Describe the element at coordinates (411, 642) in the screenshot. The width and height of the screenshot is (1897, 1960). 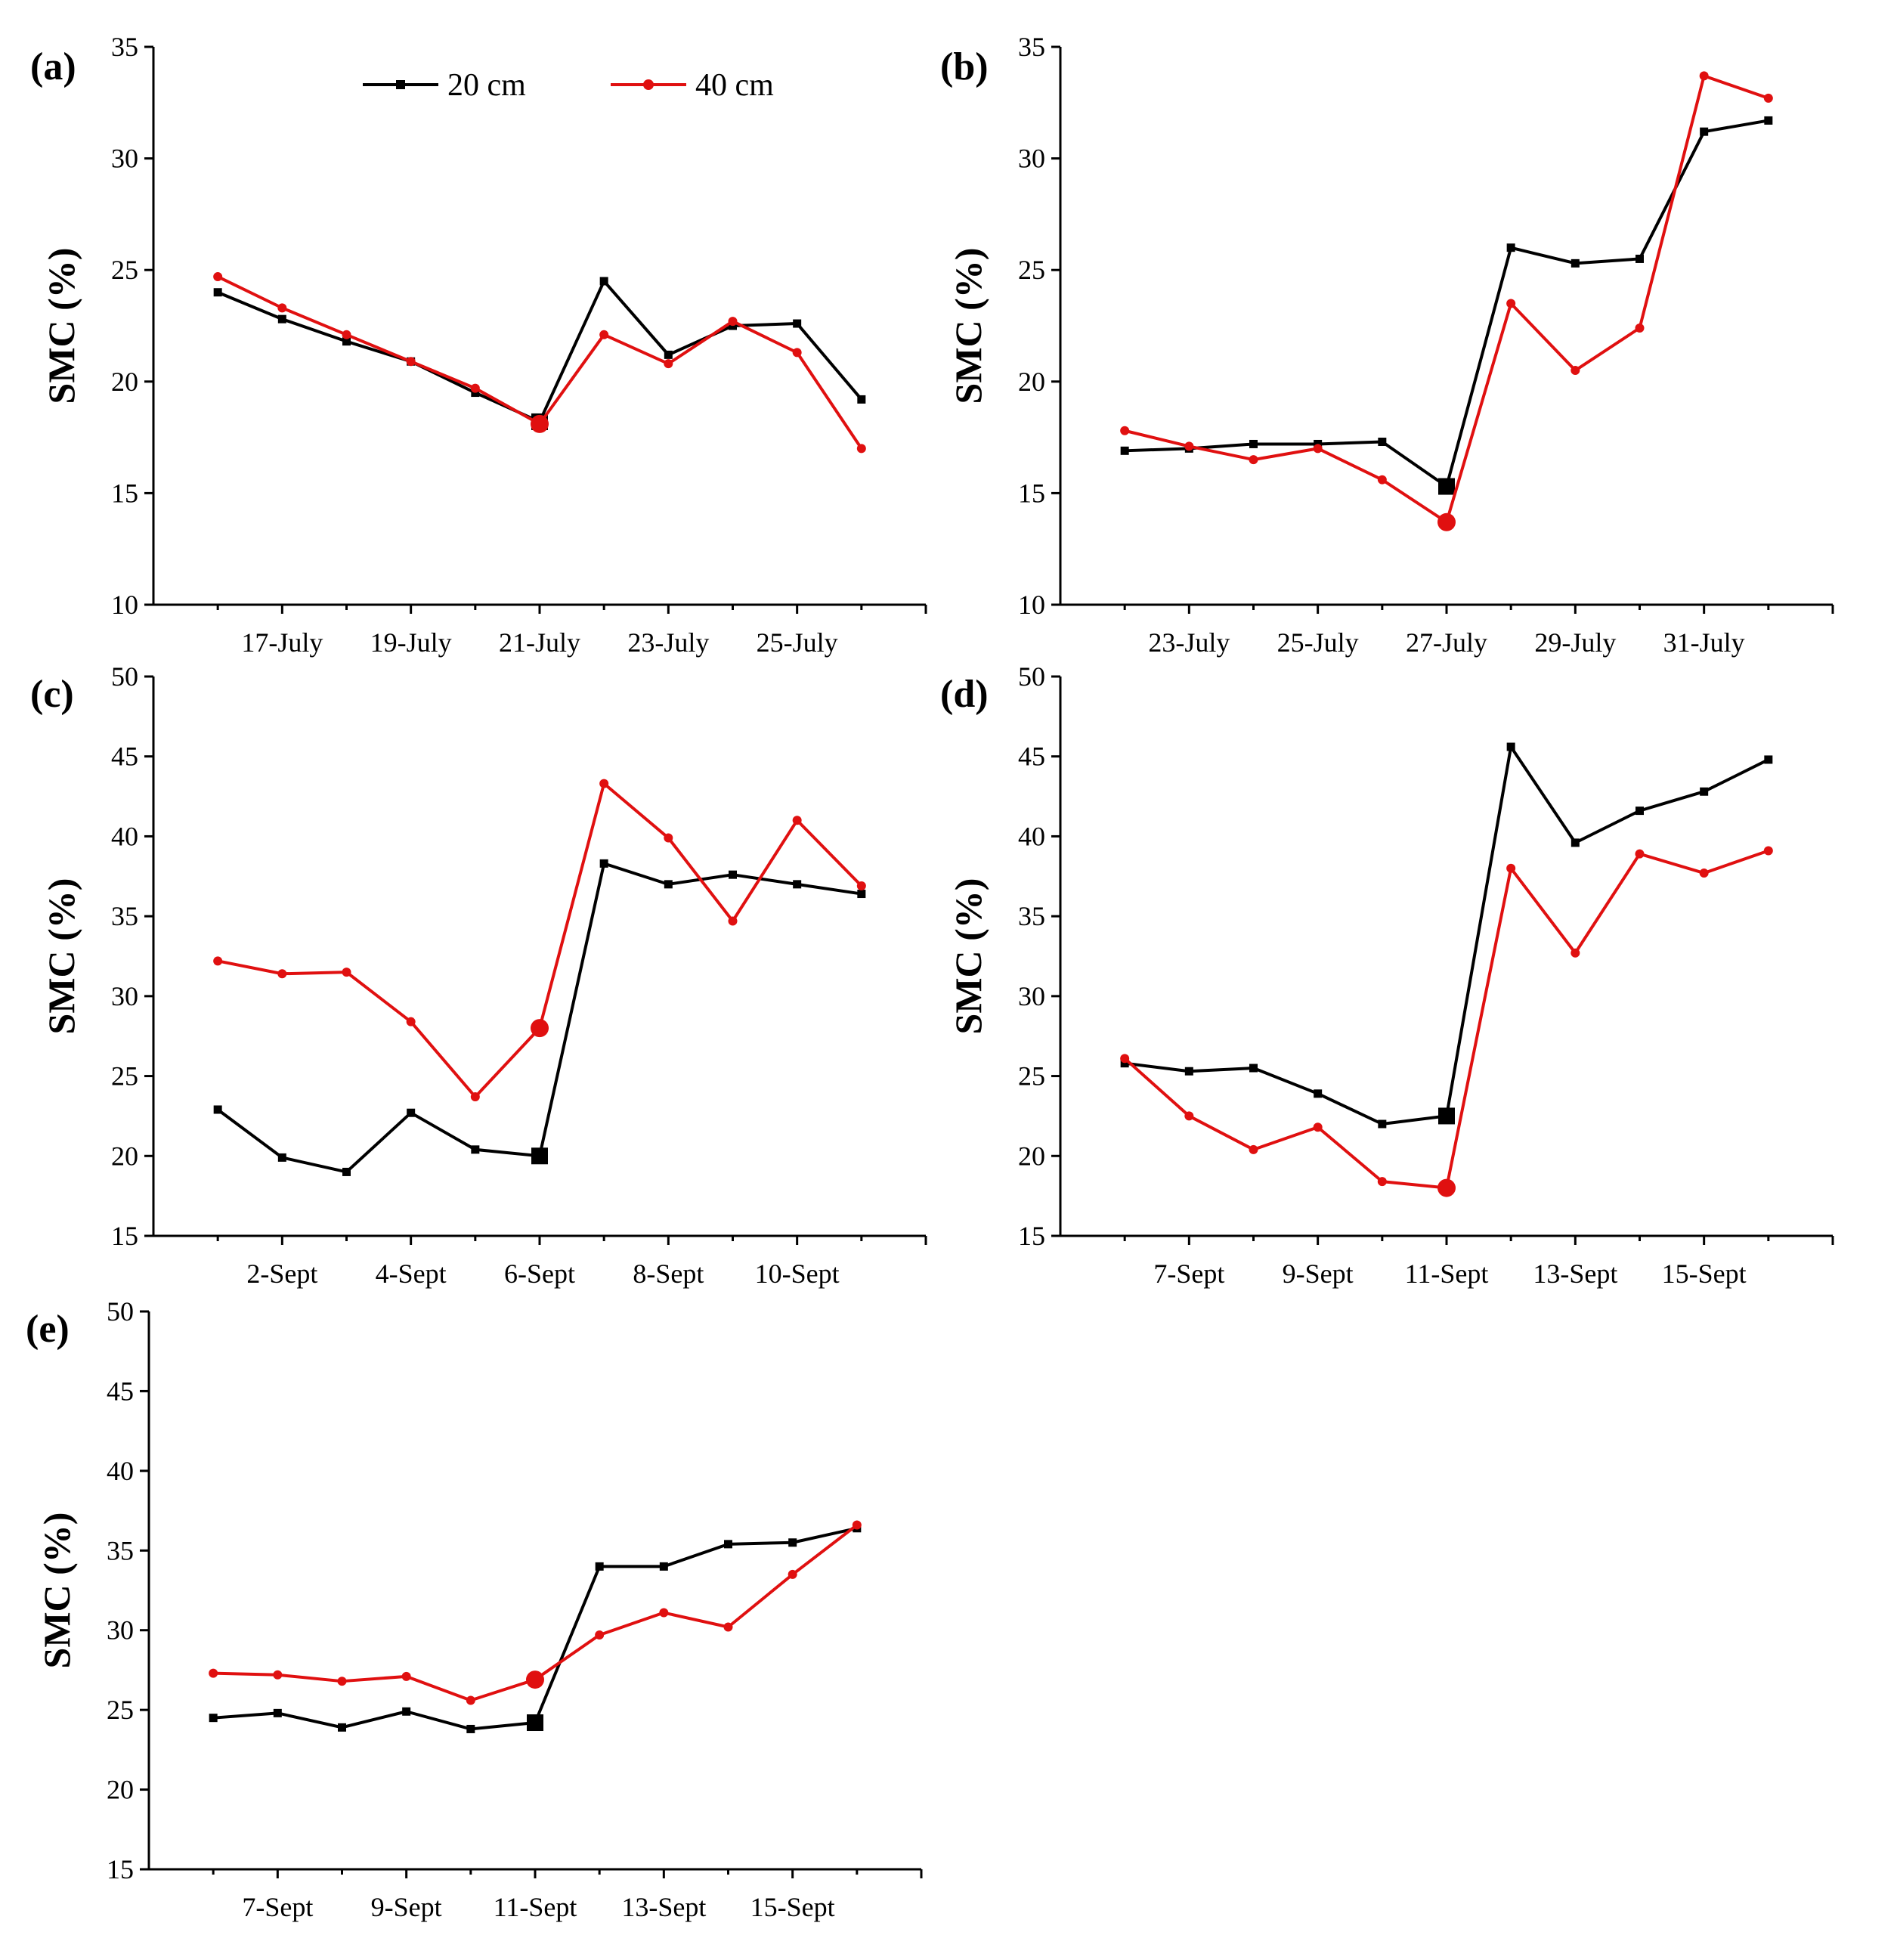
I see `x-tick-label: 19-July` at that location.